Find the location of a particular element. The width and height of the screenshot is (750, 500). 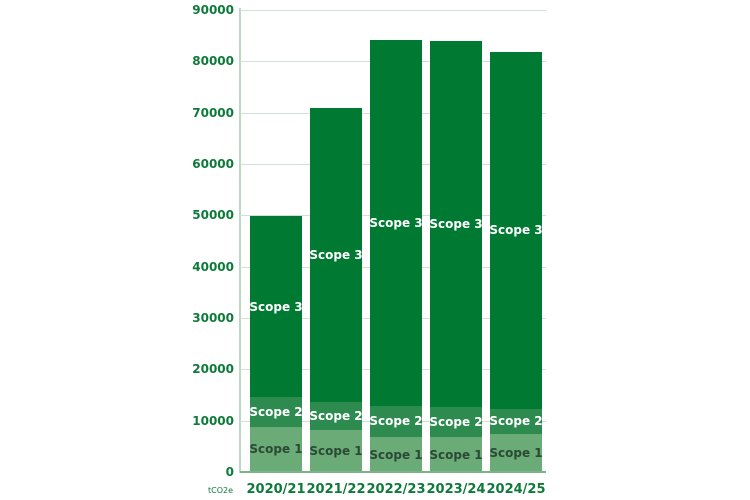

y-tick-label: 50000 is located at coordinates (213, 215).